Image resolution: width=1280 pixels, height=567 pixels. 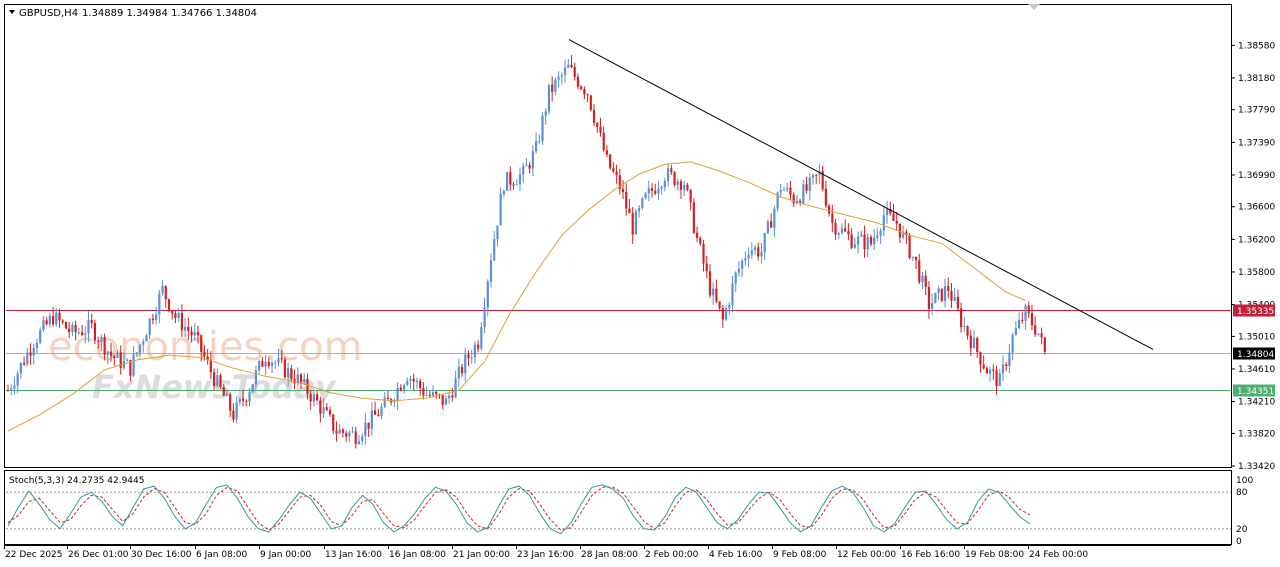 I want to click on support-level-value: 1.34351, so click(x=1255, y=392).